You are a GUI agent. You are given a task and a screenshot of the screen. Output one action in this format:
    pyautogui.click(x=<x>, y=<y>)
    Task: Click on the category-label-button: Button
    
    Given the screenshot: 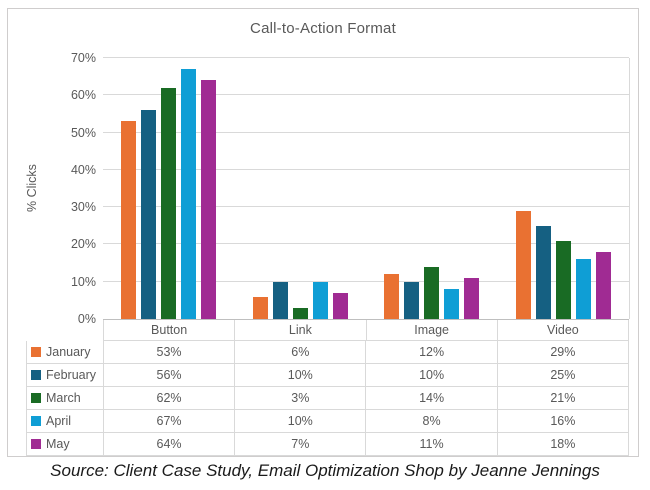 What is the action you would take?
    pyautogui.click(x=168, y=330)
    